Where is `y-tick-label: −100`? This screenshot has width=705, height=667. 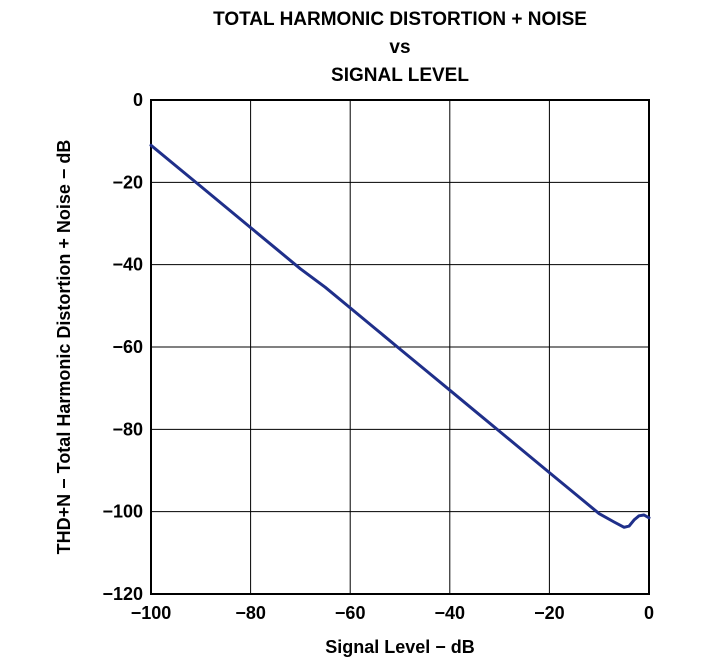 y-tick-label: −100 is located at coordinates (122, 512).